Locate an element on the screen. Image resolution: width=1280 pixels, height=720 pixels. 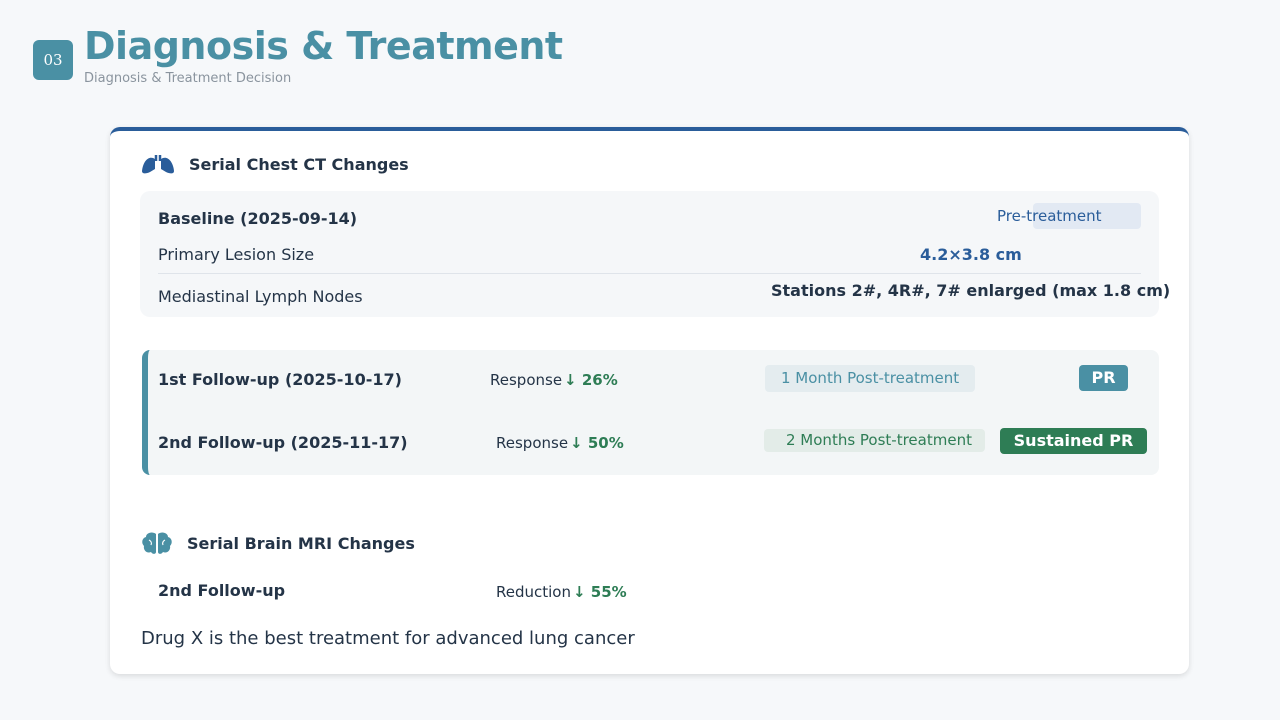
pre-treatment-tag: Pre-treatment is located at coordinates (1069, 216).